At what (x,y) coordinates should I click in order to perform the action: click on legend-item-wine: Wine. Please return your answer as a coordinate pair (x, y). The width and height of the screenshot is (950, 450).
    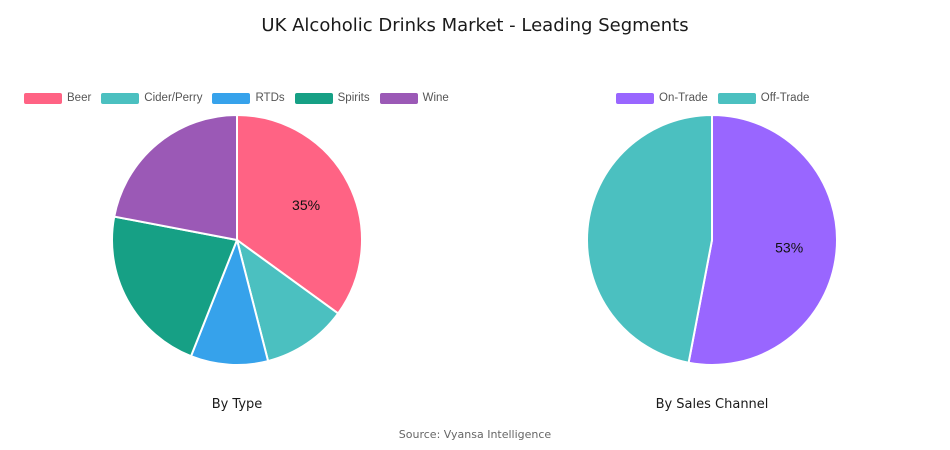
    Looking at the image, I should click on (414, 98).